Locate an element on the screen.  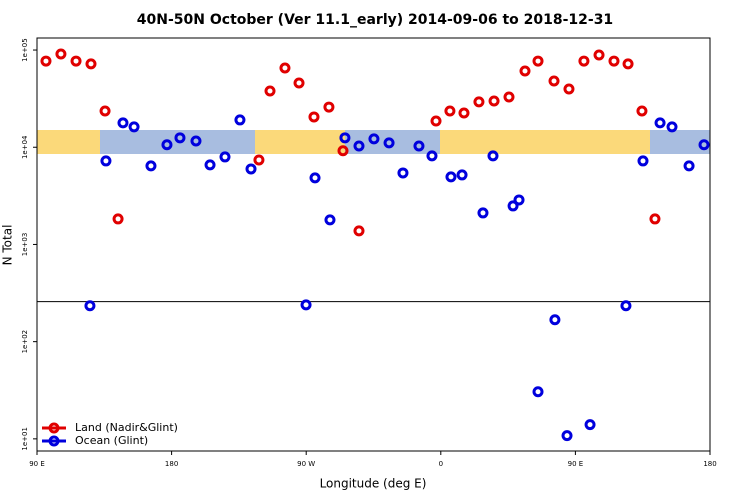
y-tick-label: 1e+05 is located at coordinates (25, 50).